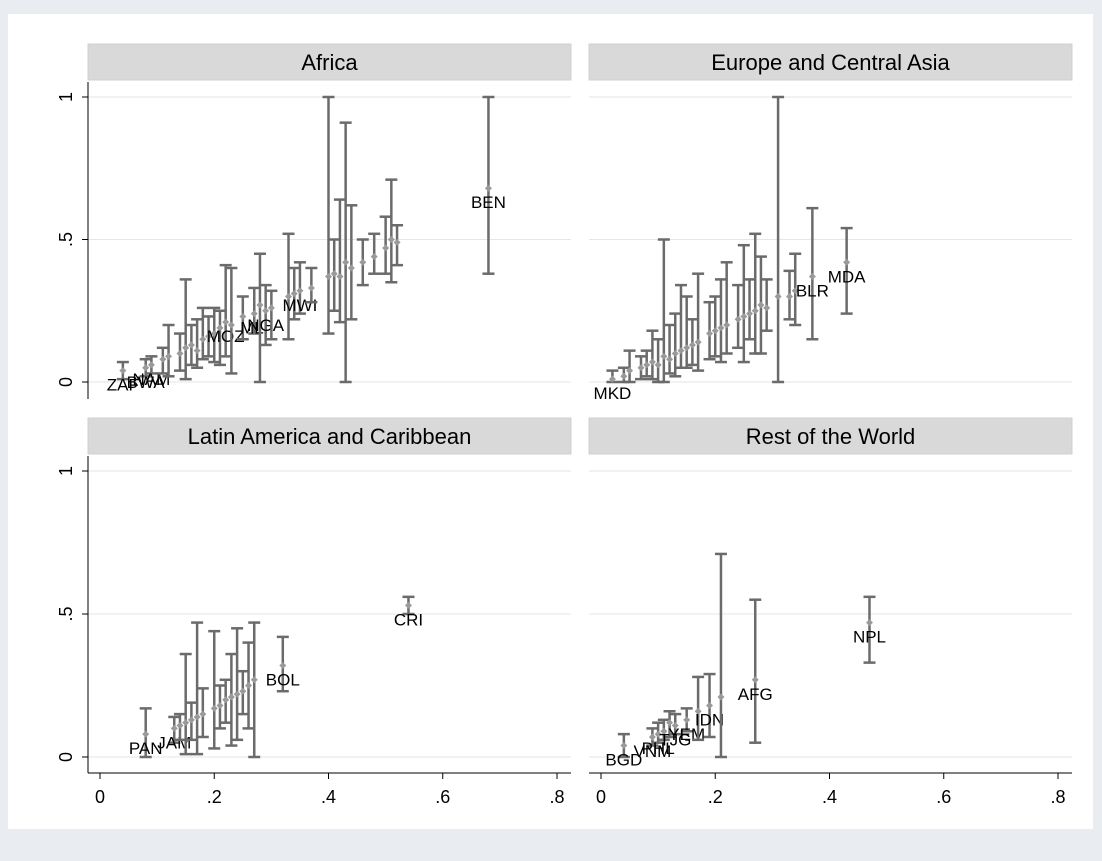  What do you see at coordinates (709, 720) in the screenshot?
I see `point-label: IDN` at bounding box center [709, 720].